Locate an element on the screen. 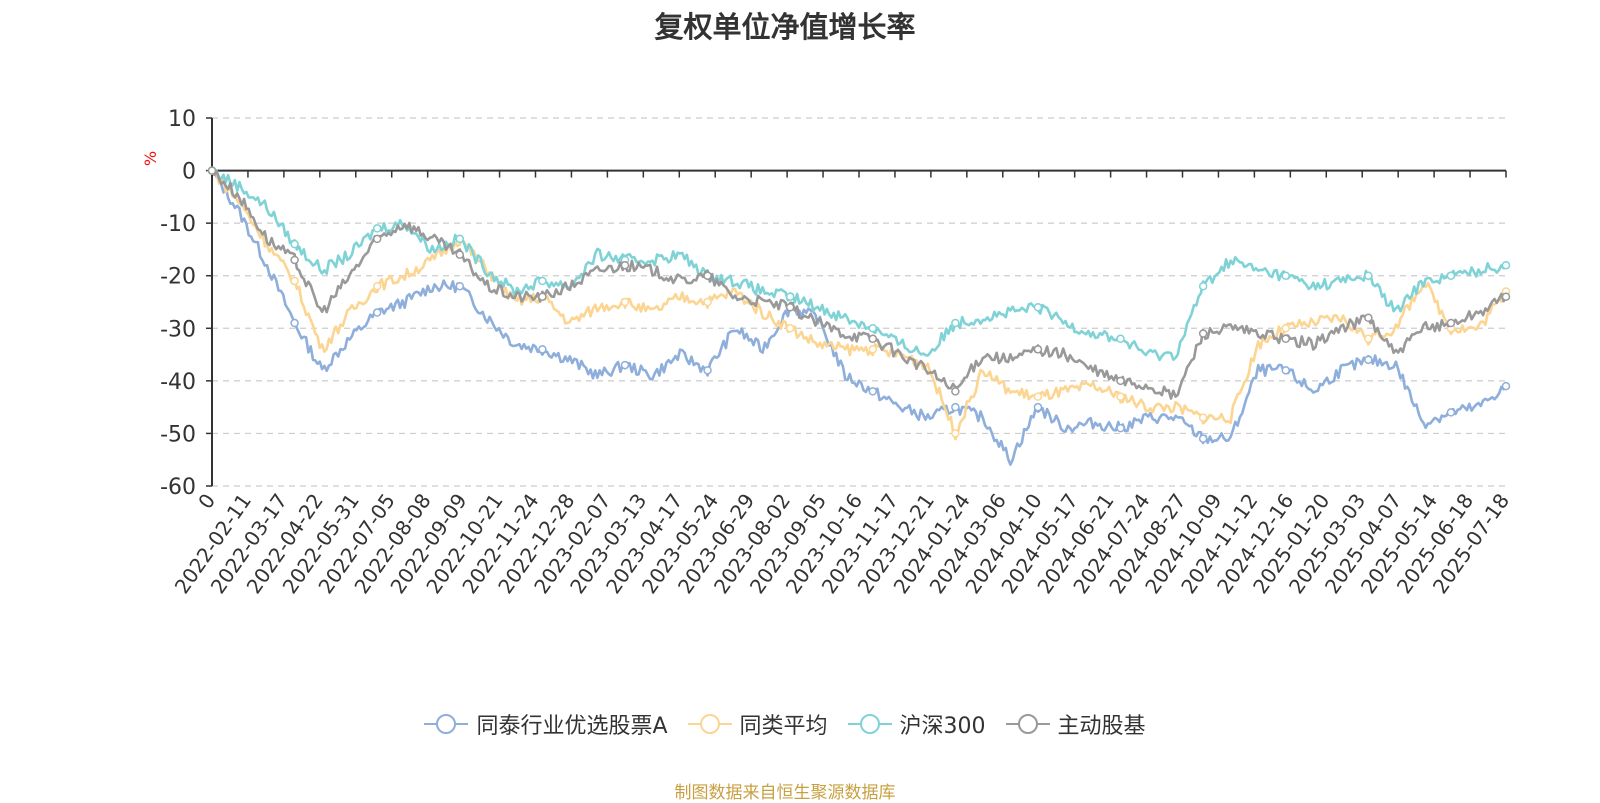  legend-label: 同泰行业优选股票A is located at coordinates (572, 726).